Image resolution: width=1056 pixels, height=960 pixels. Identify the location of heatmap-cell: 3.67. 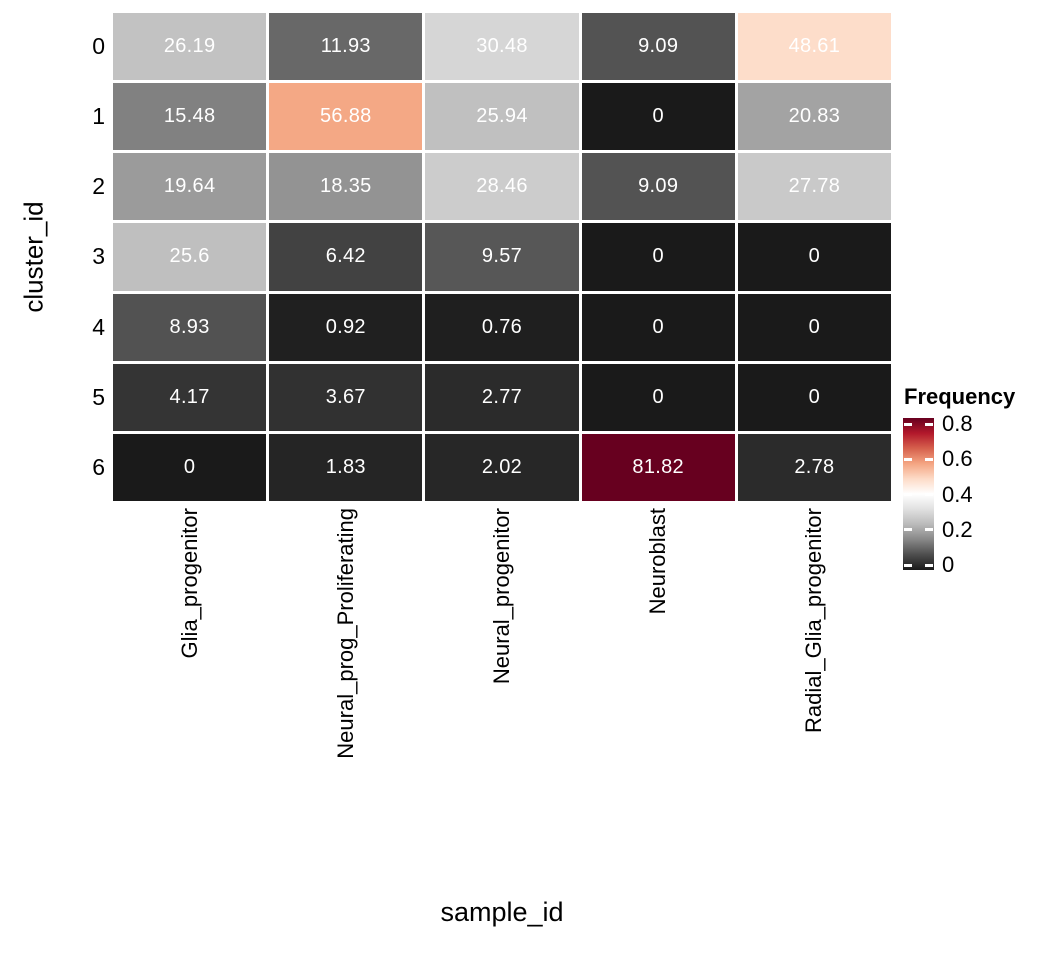
(346, 397).